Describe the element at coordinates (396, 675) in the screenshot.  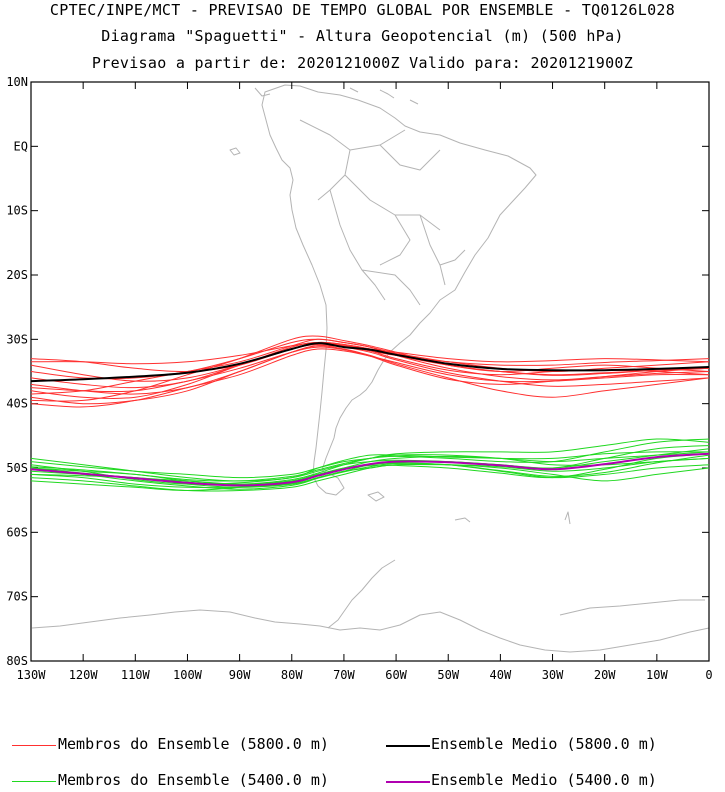
I see `x-tick-label: 60W` at that location.